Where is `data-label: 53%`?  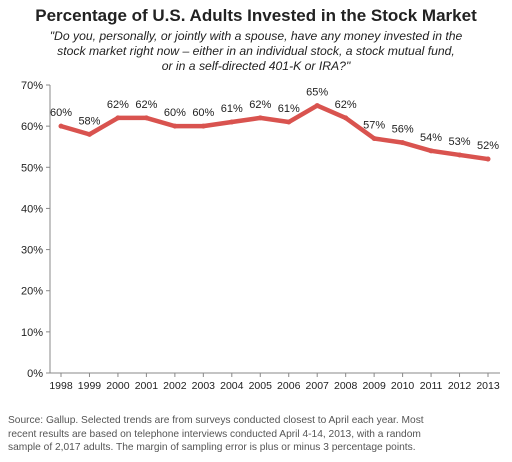 data-label: 53% is located at coordinates (460, 142).